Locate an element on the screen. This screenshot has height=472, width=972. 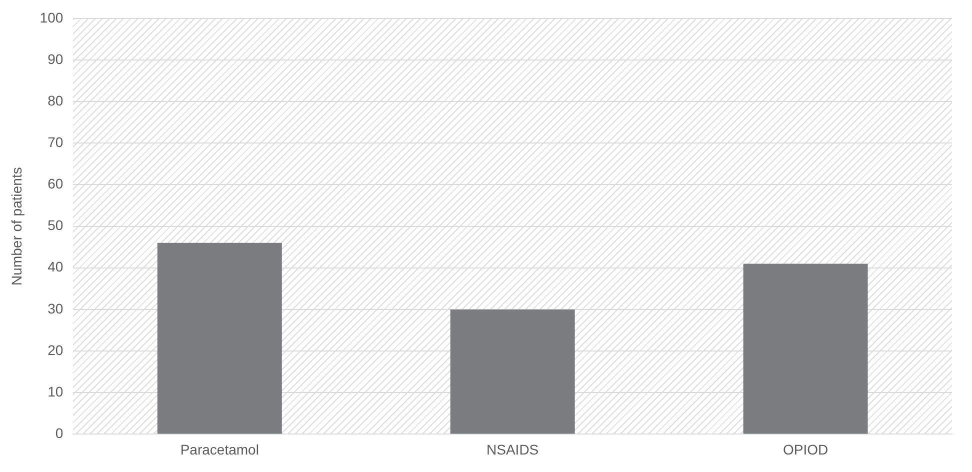
y-tick-label: 70 is located at coordinates (56, 142).